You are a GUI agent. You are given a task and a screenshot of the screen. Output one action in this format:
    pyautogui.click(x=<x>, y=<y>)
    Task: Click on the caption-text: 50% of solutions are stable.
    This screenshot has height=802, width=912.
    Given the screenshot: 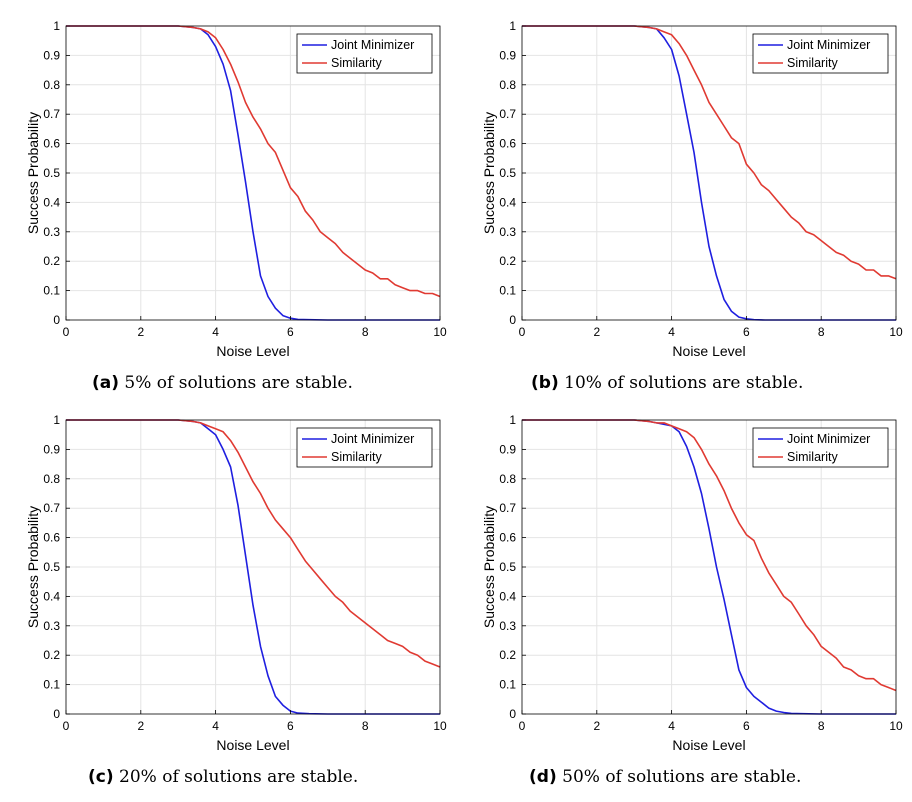 What is the action you would take?
    pyautogui.click(x=682, y=777)
    